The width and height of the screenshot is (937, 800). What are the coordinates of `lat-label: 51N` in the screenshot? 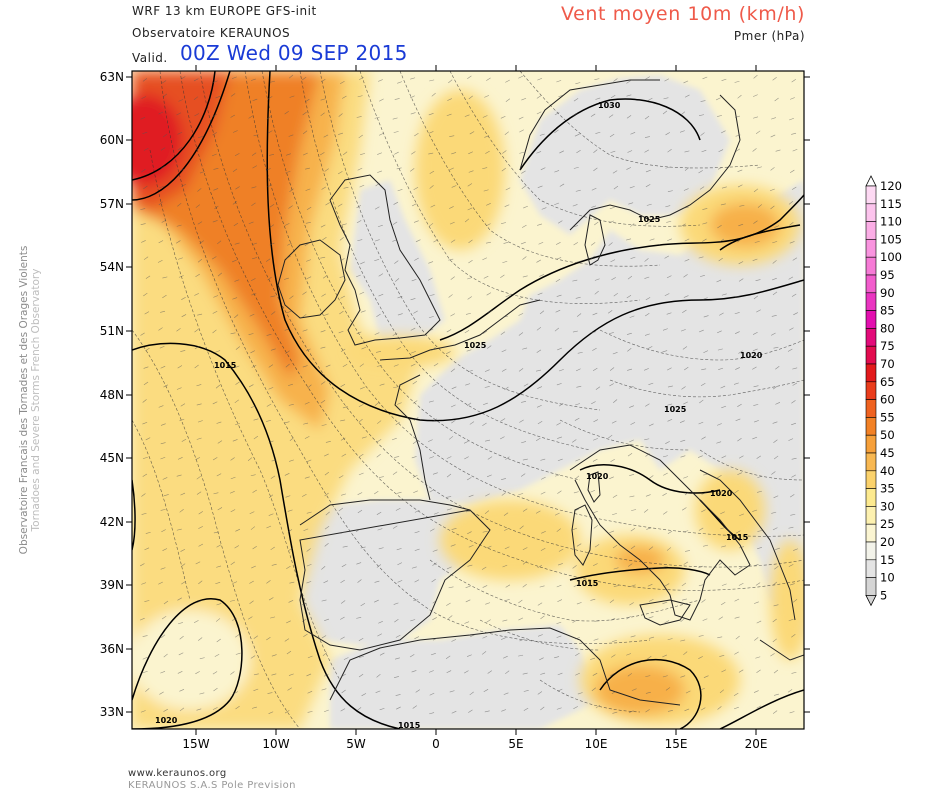 It's located at (112, 331).